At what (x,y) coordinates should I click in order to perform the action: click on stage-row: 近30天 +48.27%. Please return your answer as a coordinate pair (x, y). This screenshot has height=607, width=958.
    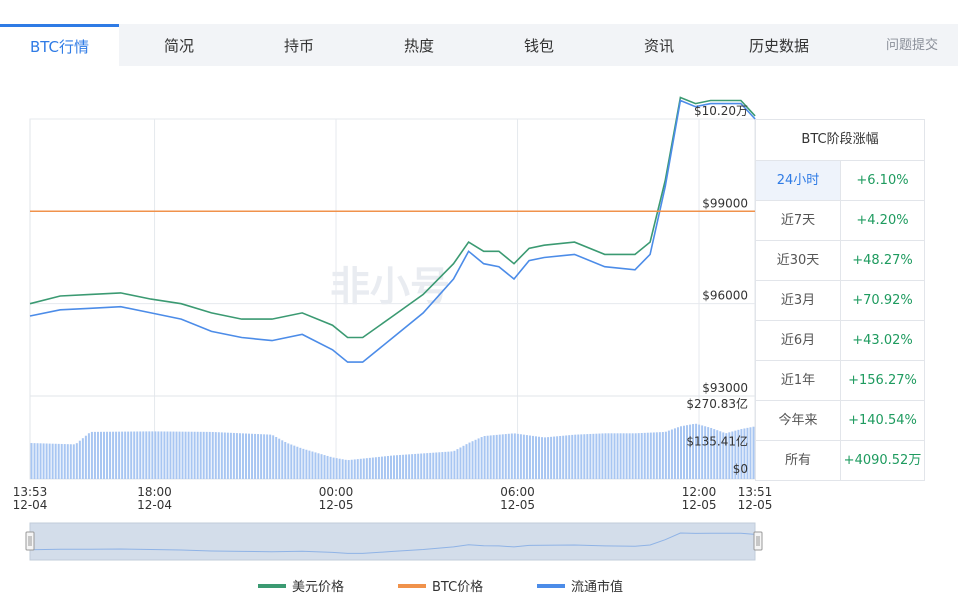
    Looking at the image, I should click on (840, 261).